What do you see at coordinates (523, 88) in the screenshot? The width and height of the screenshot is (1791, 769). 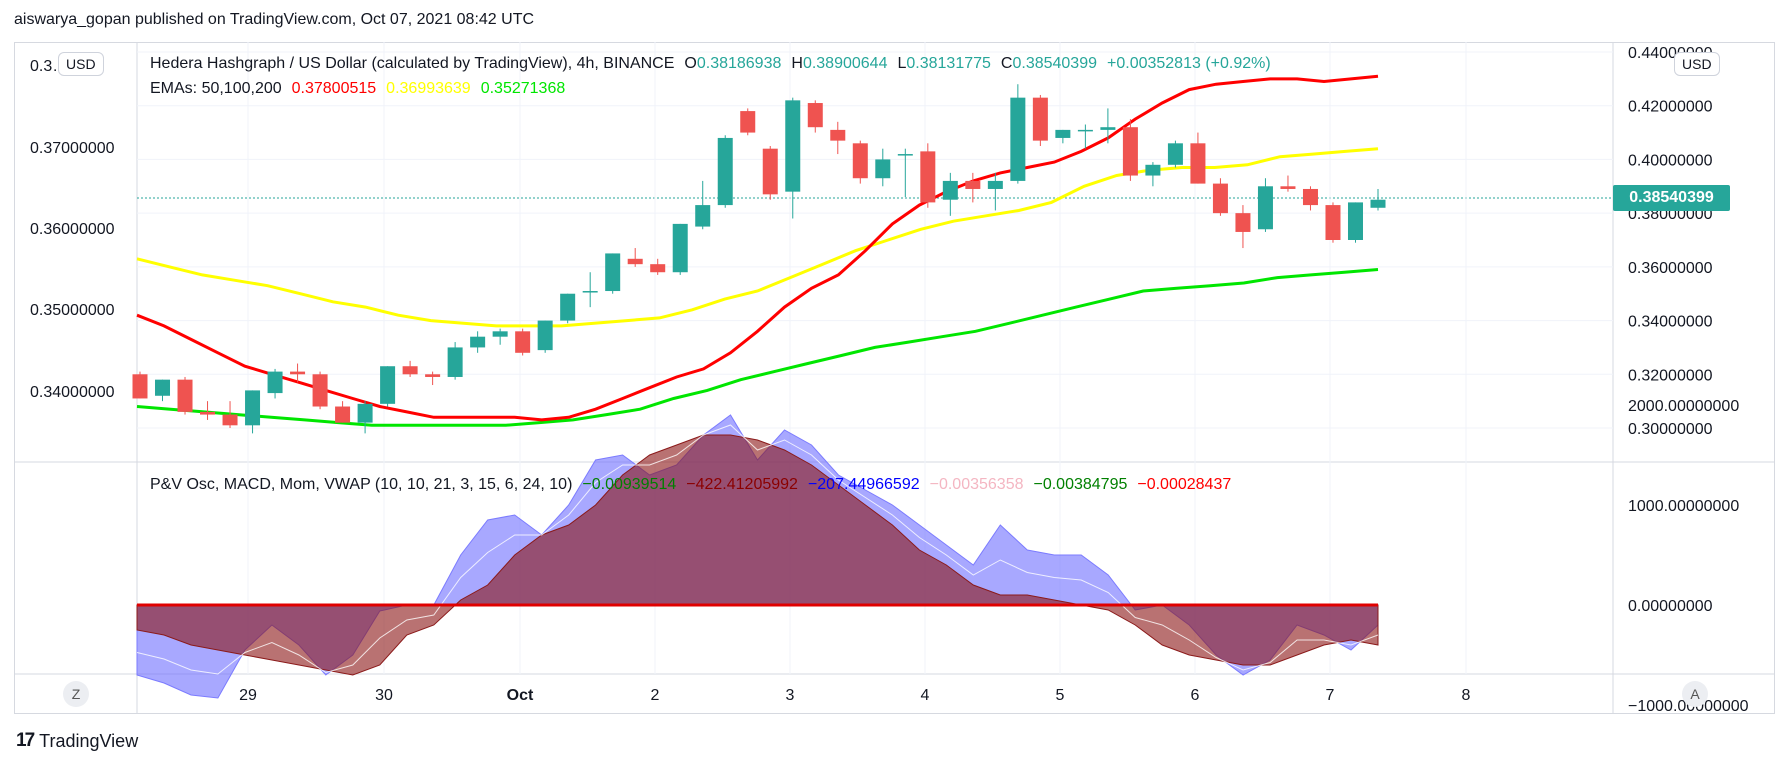 I see `ema200-value: 0.35271368` at bounding box center [523, 88].